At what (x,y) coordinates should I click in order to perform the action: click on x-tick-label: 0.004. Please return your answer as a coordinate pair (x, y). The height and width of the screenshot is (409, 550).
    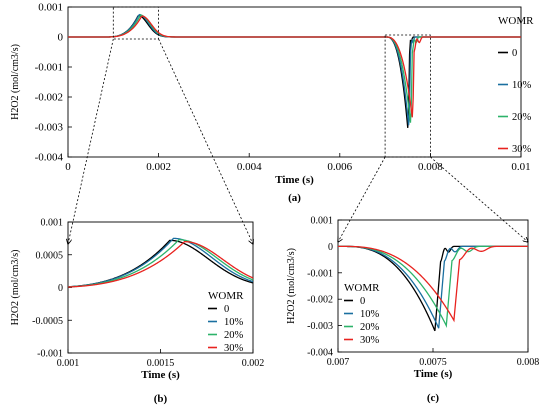
    Looking at the image, I should click on (249, 167).